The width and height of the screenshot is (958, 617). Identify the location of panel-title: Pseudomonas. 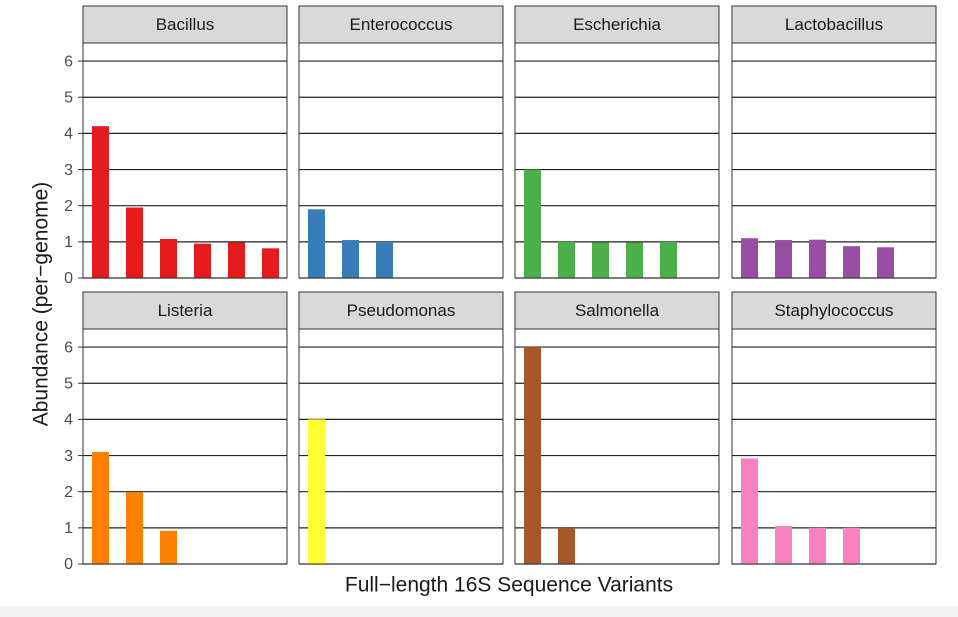
(401, 310).